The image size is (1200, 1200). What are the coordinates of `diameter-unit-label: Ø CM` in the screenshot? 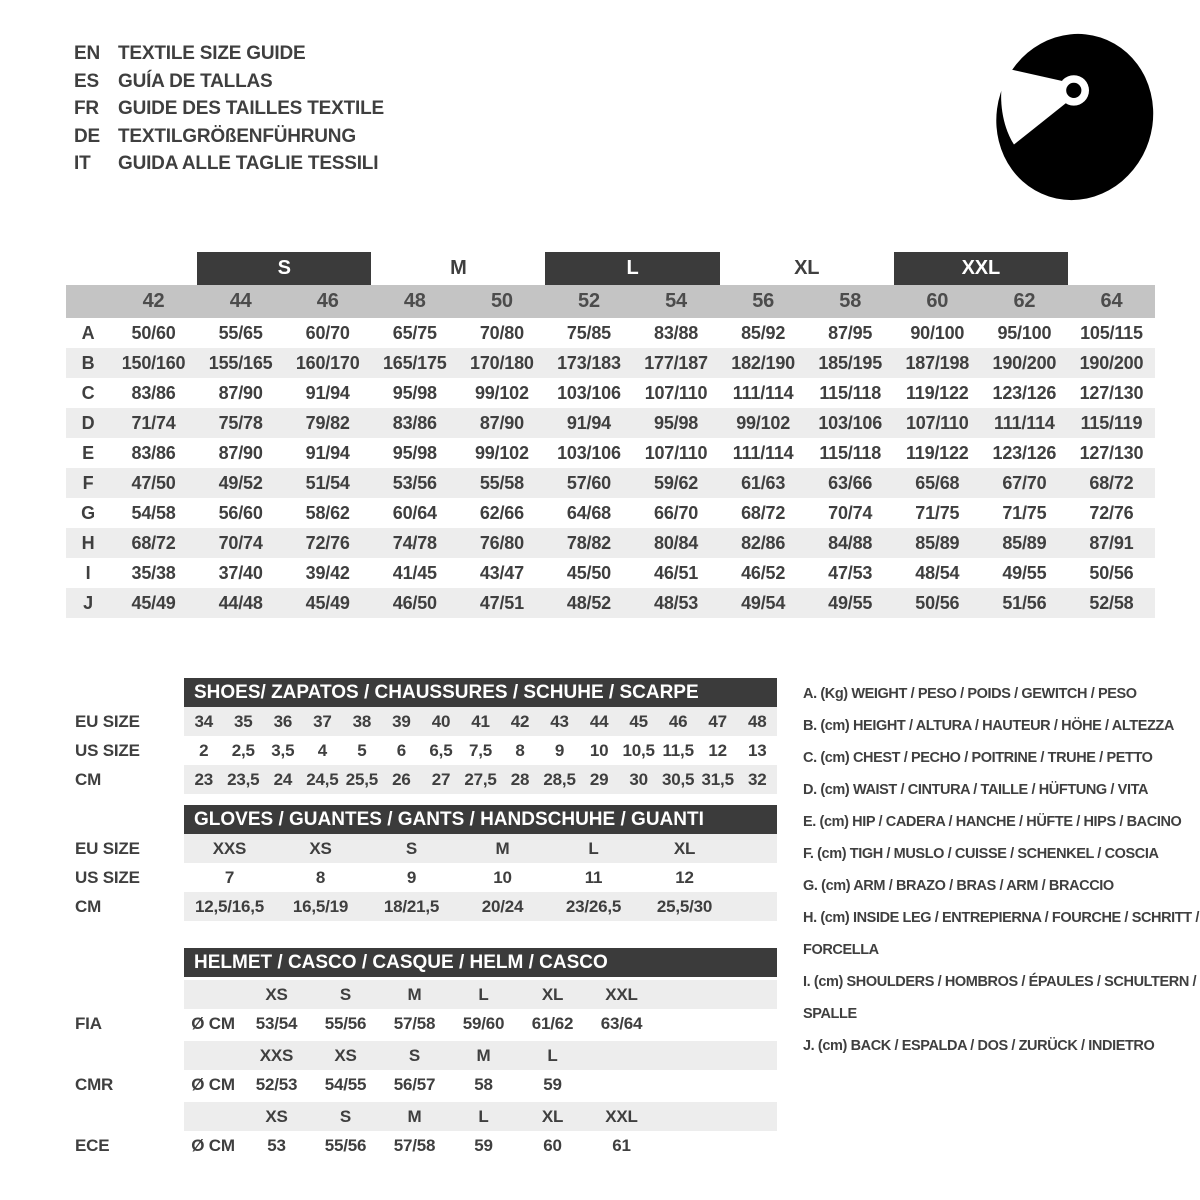 It's located at (213, 1145).